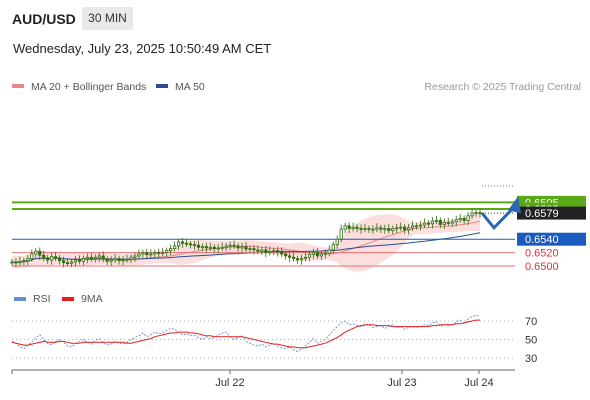  Describe the element at coordinates (542, 254) in the screenshot. I see `support-1-label: 0.6520` at that location.